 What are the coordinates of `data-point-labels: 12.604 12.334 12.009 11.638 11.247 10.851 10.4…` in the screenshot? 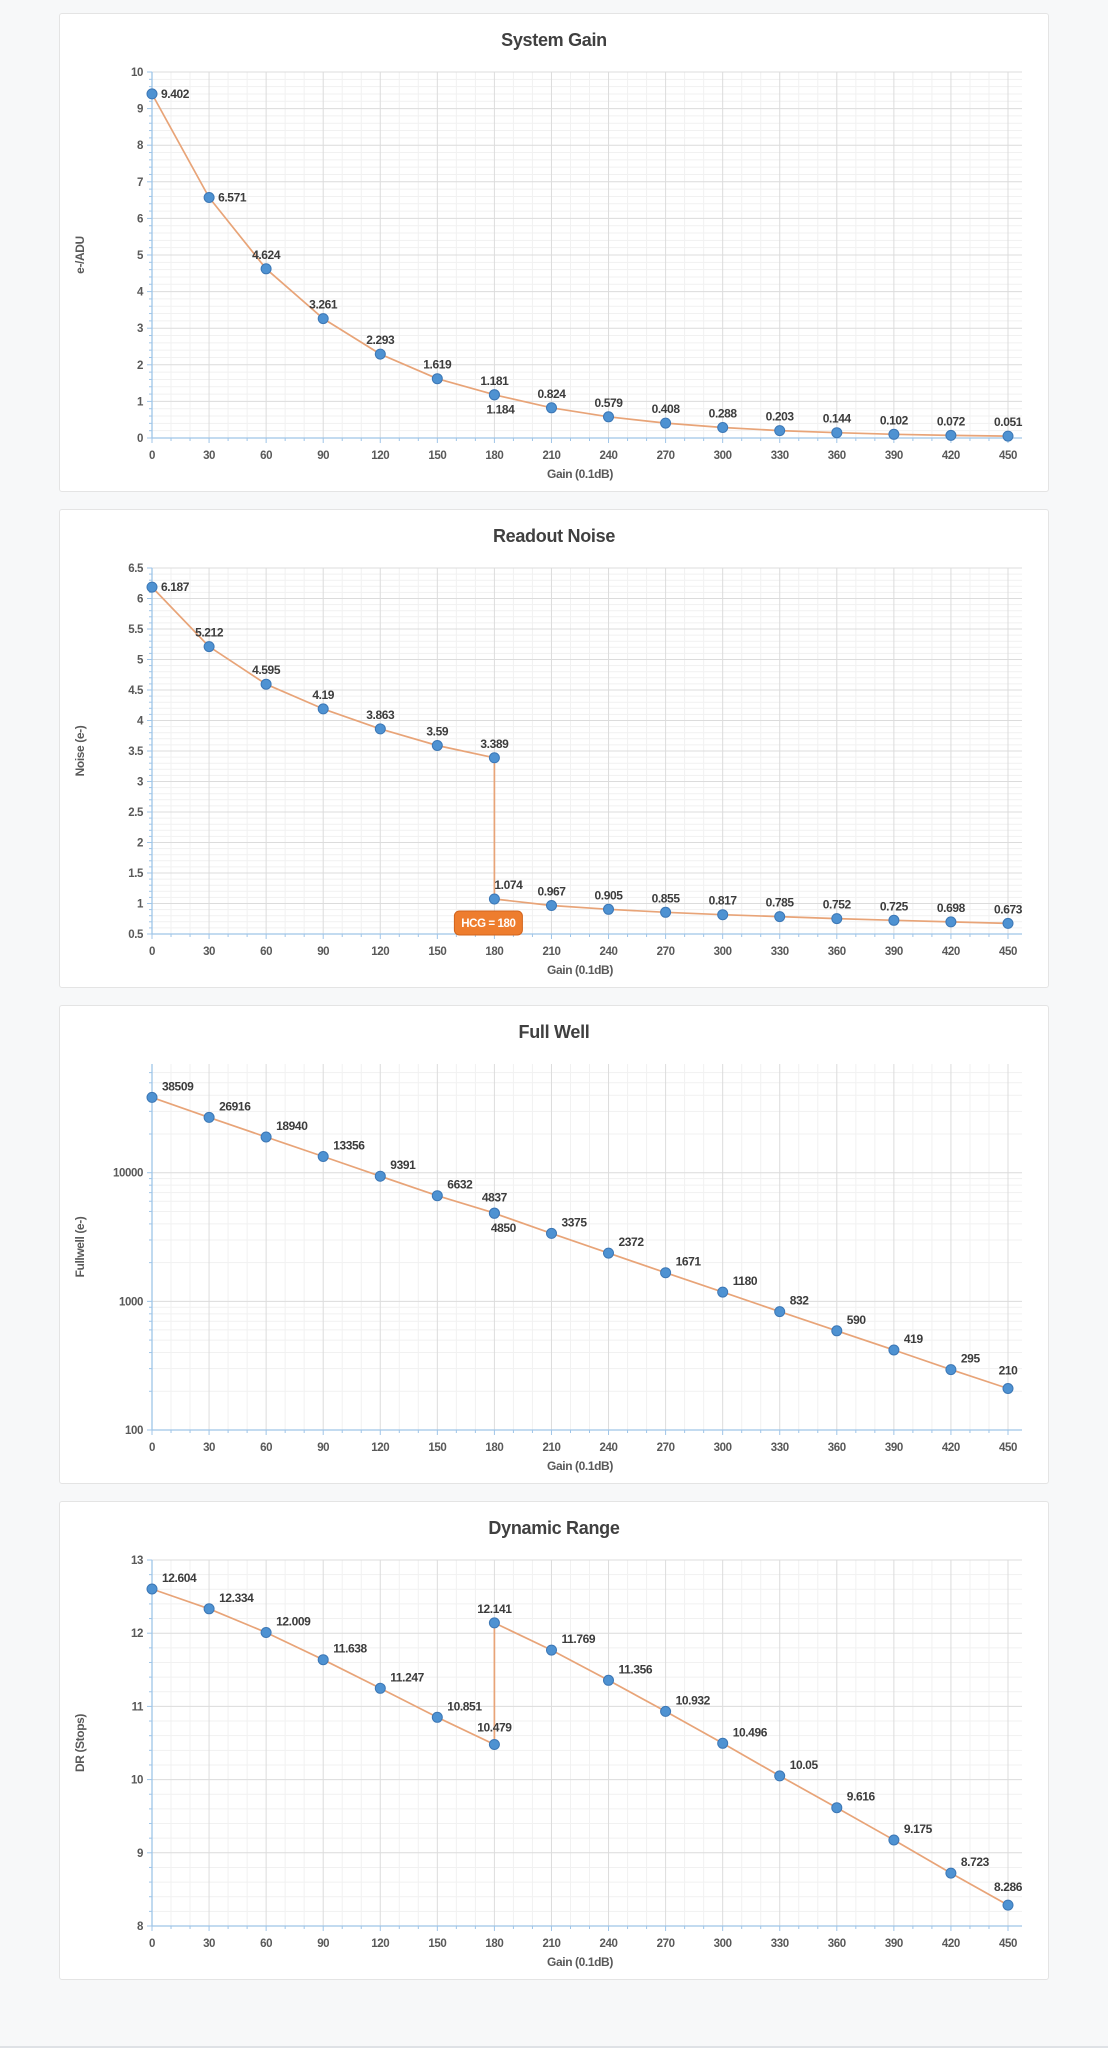 It's located at (592, 1732).